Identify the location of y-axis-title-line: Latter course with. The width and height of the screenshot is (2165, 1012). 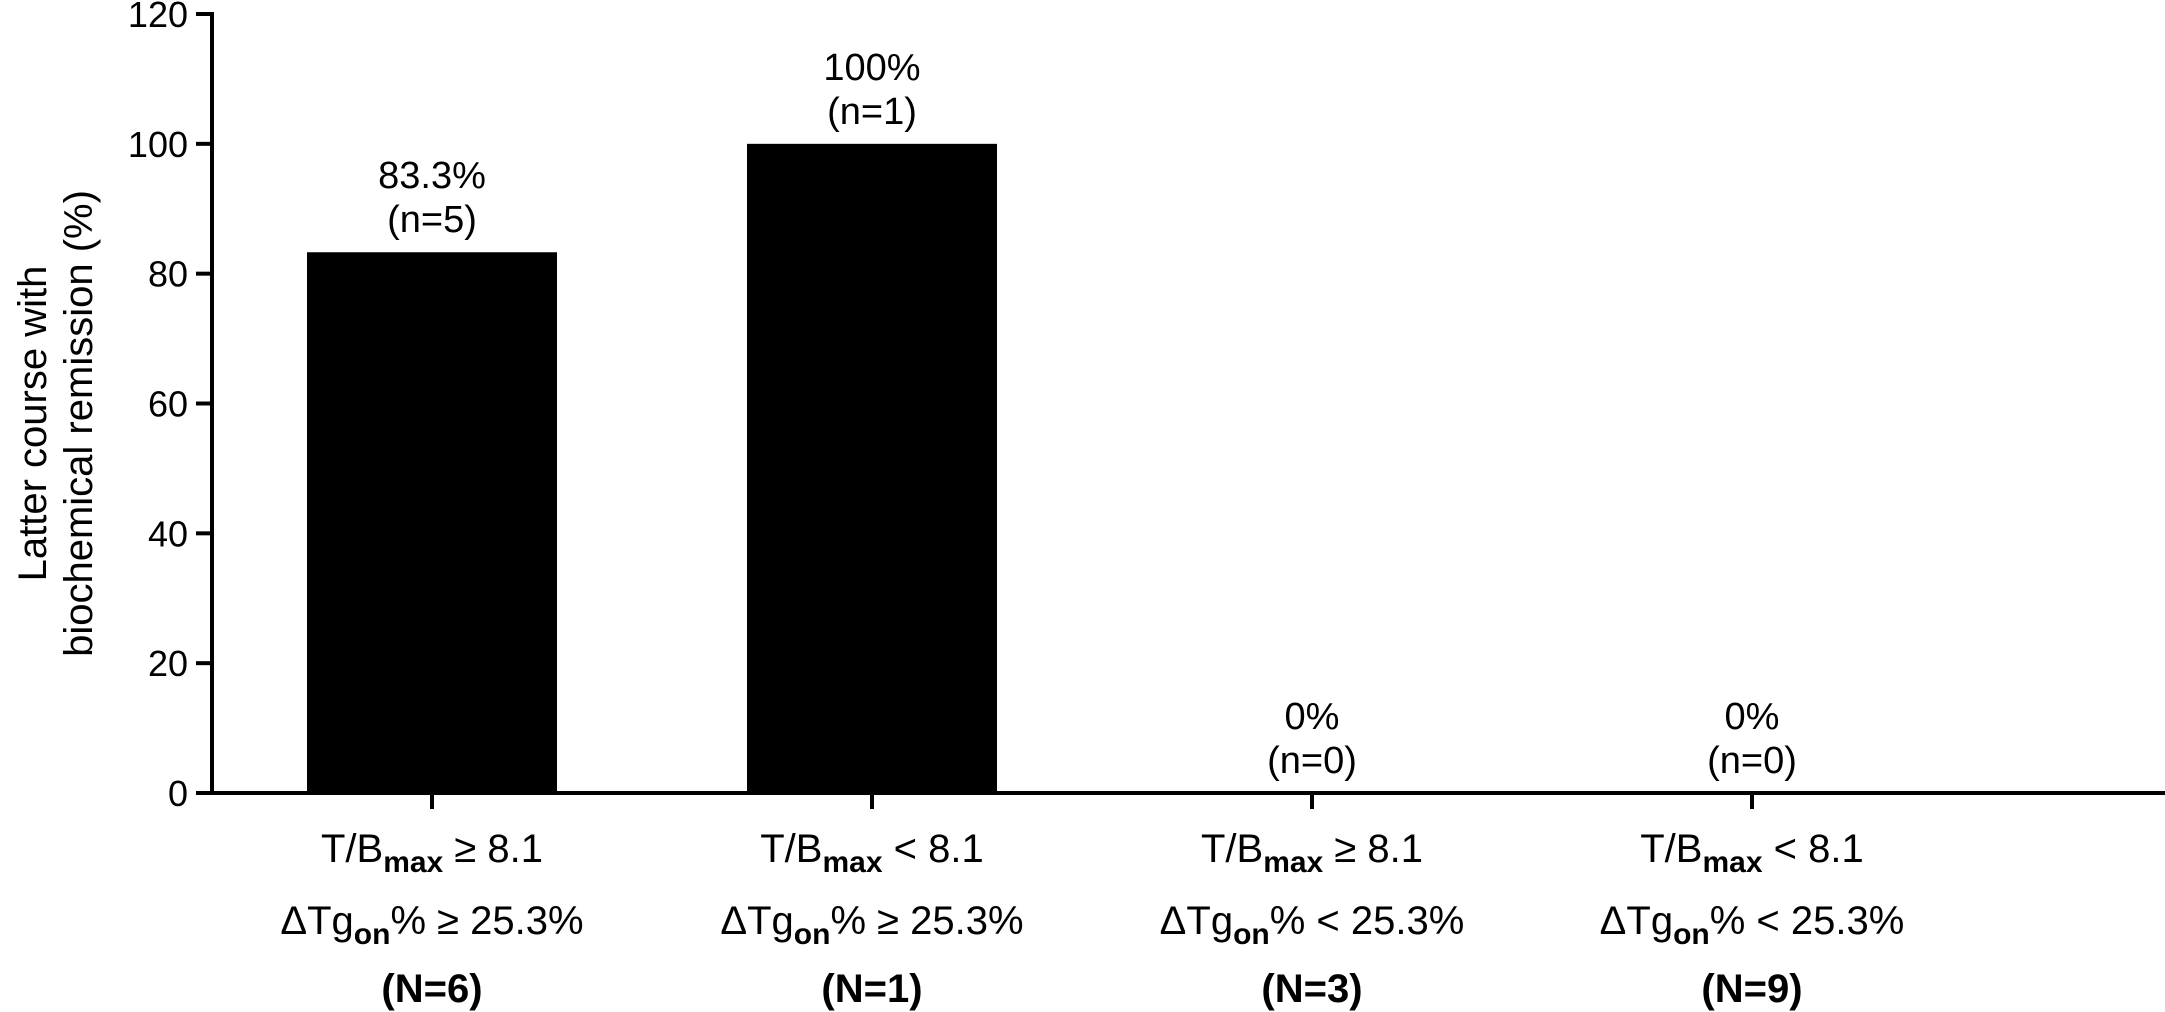
(33, 424).